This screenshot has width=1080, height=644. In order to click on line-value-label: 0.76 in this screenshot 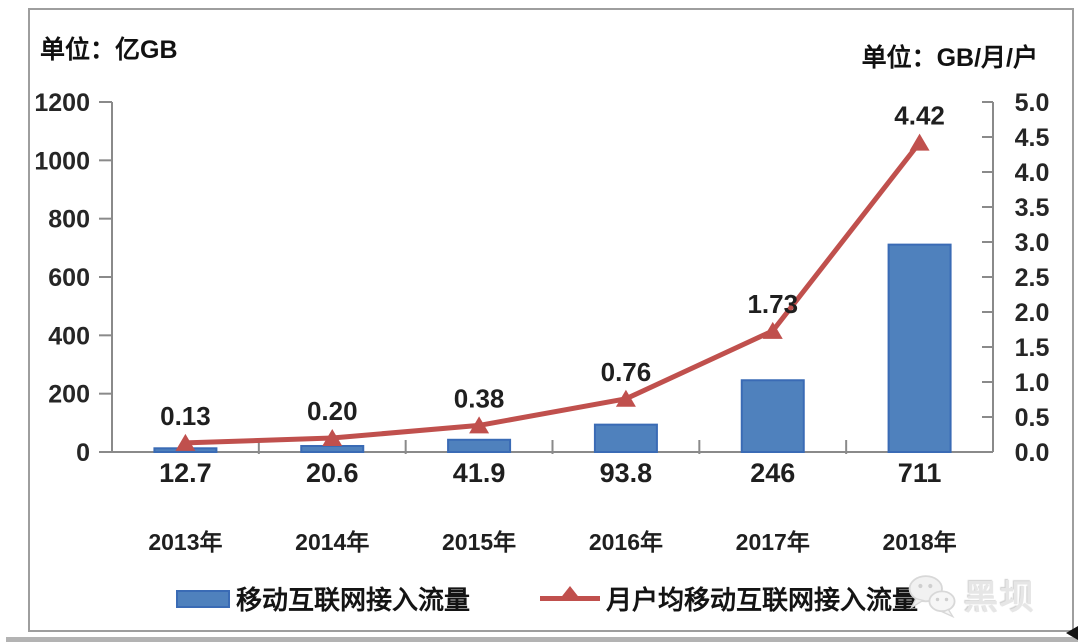, I will do `click(626, 372)`.